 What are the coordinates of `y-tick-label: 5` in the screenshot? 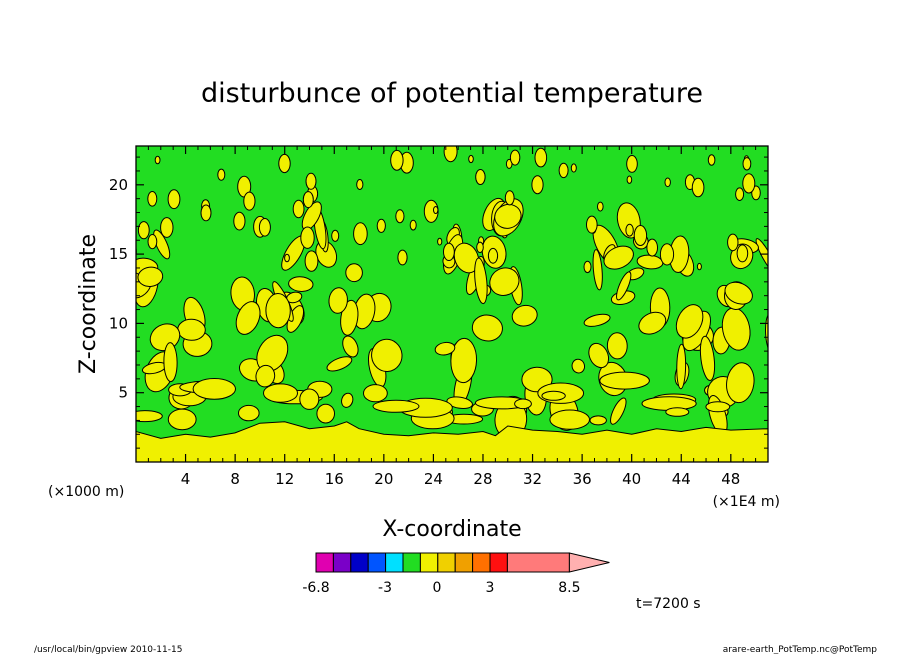 It's located at (123, 393).